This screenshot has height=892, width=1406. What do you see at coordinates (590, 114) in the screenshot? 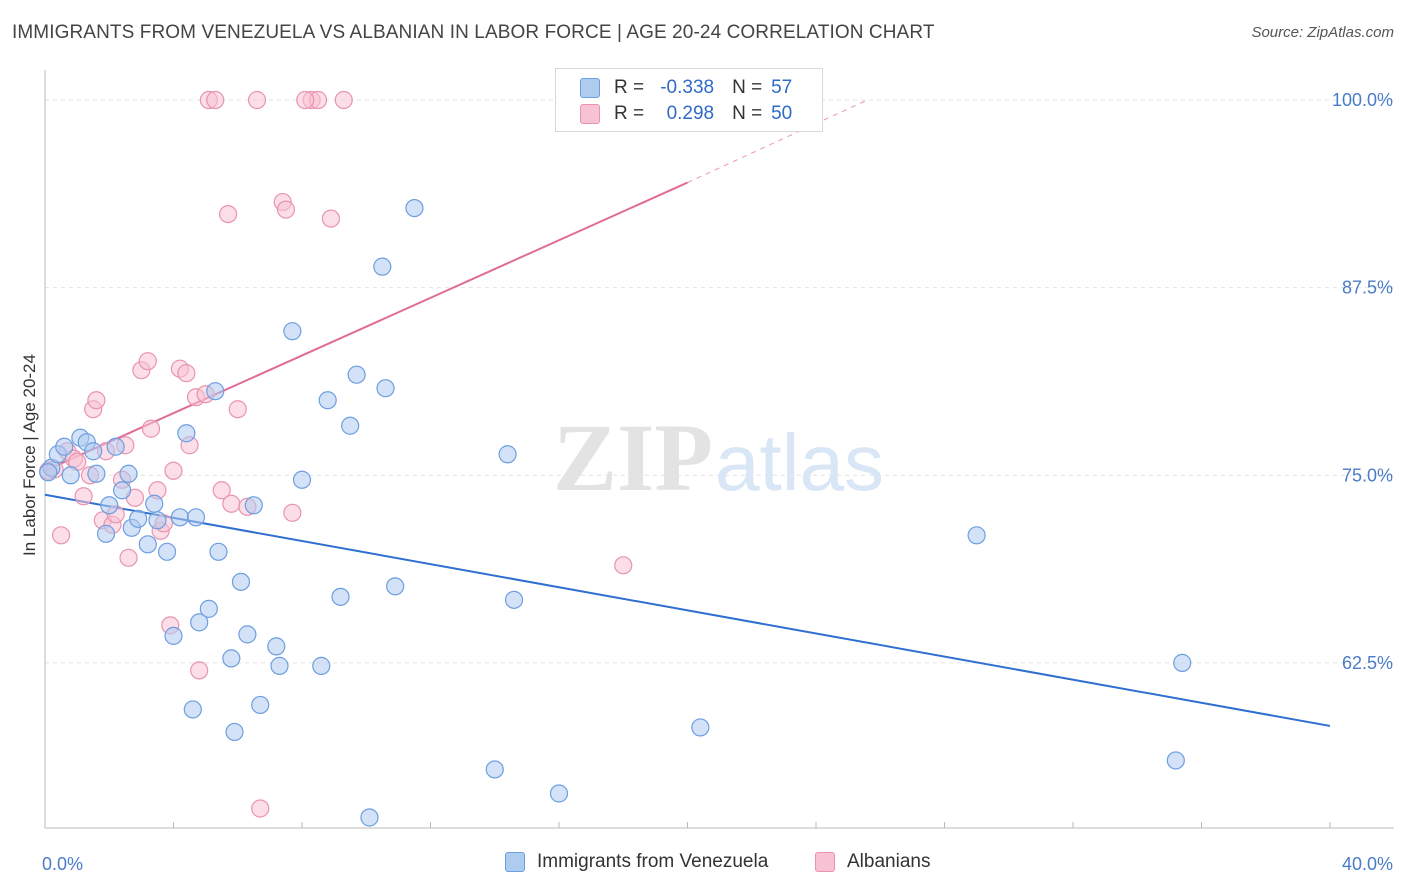
I see `legend-swatch-pink` at bounding box center [590, 114].